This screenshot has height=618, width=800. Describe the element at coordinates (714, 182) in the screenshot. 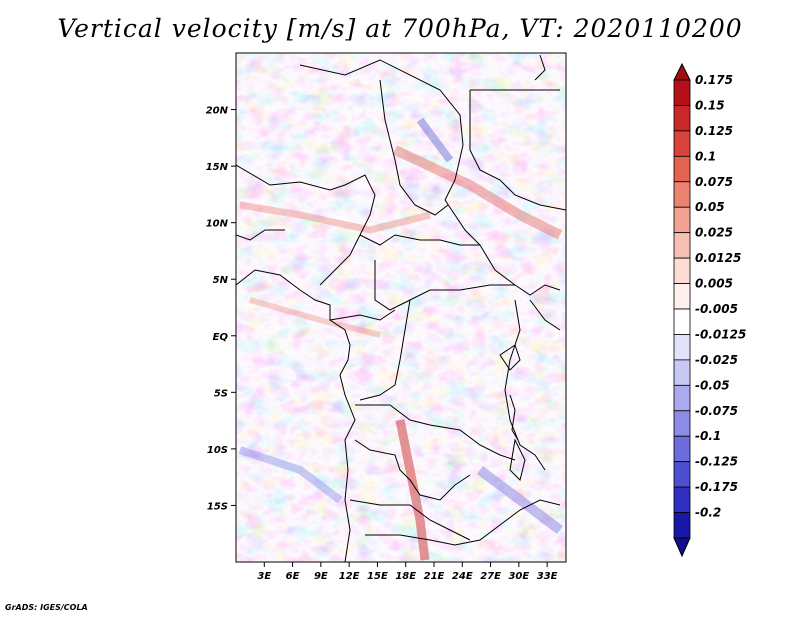

I see `colorbar-label: 0.075` at that location.